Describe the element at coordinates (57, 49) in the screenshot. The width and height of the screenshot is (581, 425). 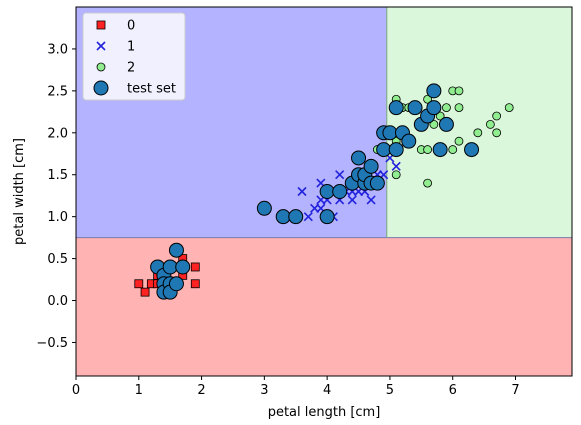
I see `y-tick-label: 3.0` at that location.